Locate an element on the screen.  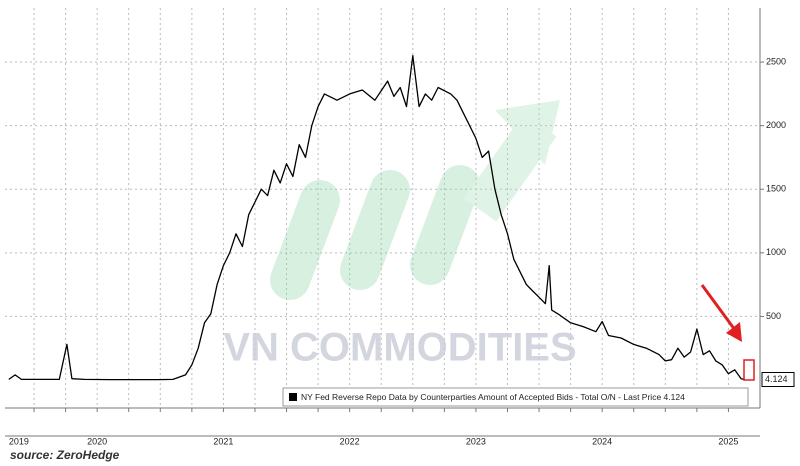
x-tick-label: 2021 is located at coordinates (223, 441).